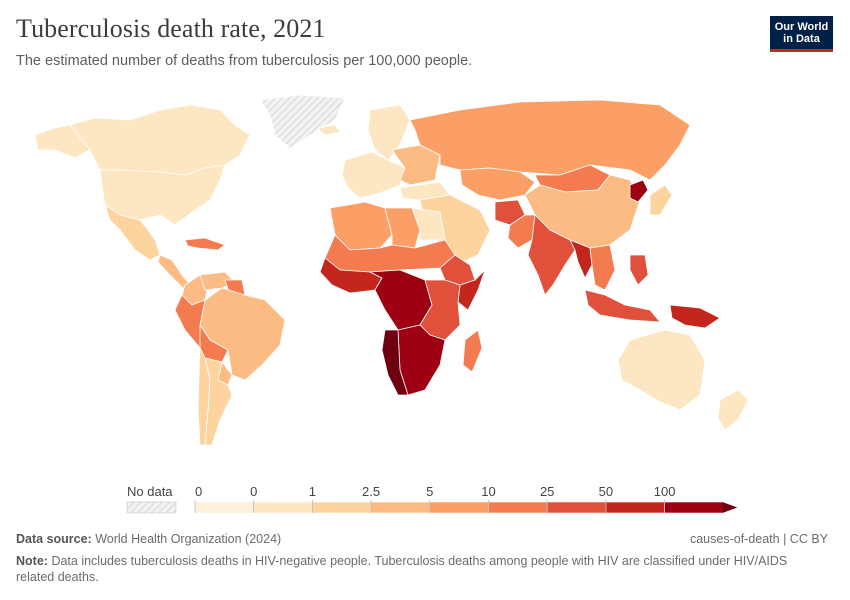 This screenshot has width=850, height=600. What do you see at coordinates (639, 191) in the screenshot?
I see `region-north-korea` at bounding box center [639, 191].